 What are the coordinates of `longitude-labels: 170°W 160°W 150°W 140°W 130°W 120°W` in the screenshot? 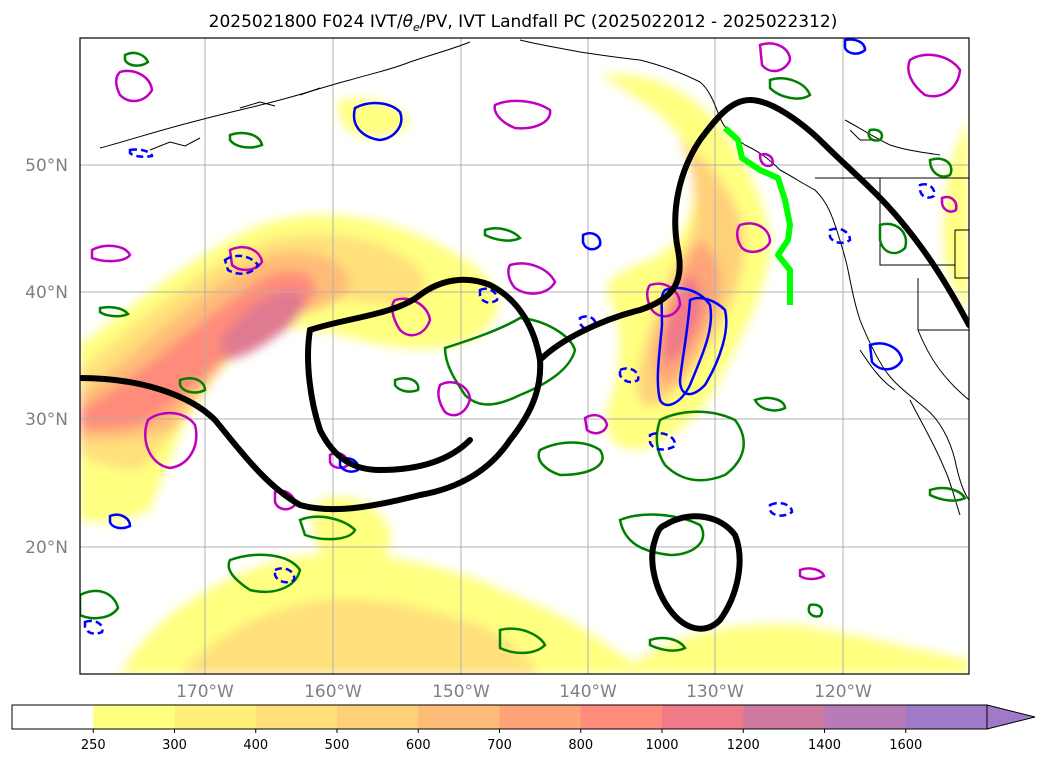 It's located at (524, 692).